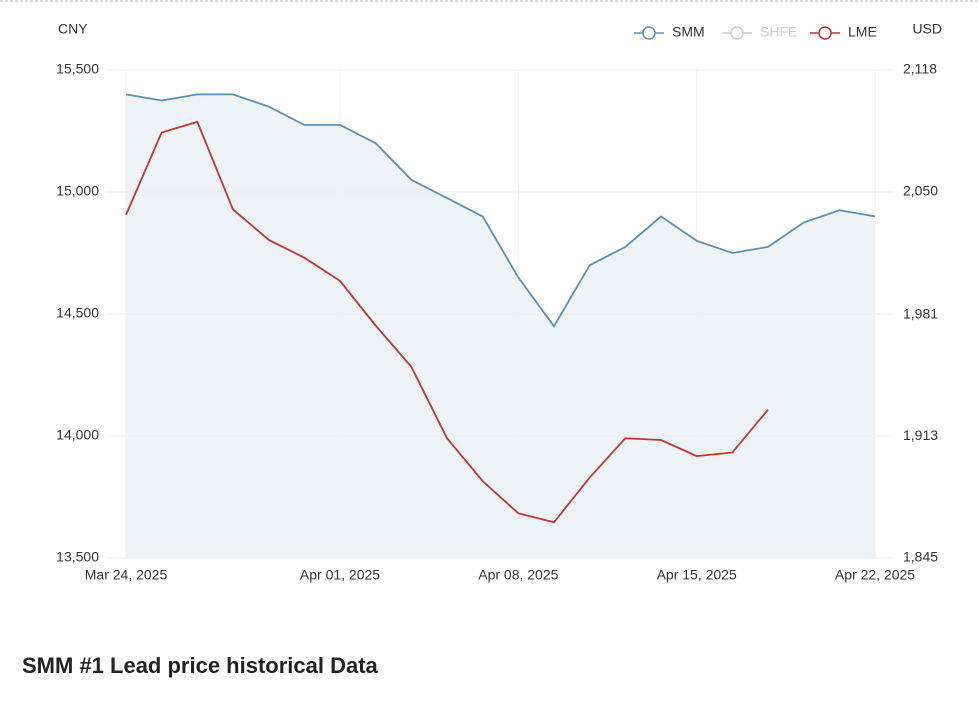  Describe the element at coordinates (126, 575) in the screenshot. I see `x-tick-label: Mar 24, 2025` at that location.